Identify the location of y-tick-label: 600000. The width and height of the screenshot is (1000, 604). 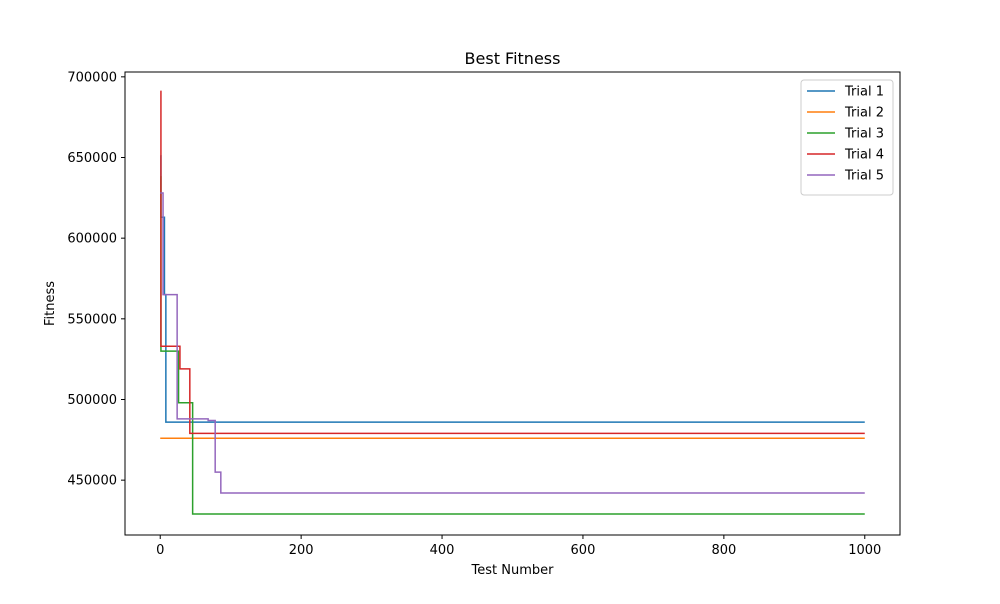
(92, 239).